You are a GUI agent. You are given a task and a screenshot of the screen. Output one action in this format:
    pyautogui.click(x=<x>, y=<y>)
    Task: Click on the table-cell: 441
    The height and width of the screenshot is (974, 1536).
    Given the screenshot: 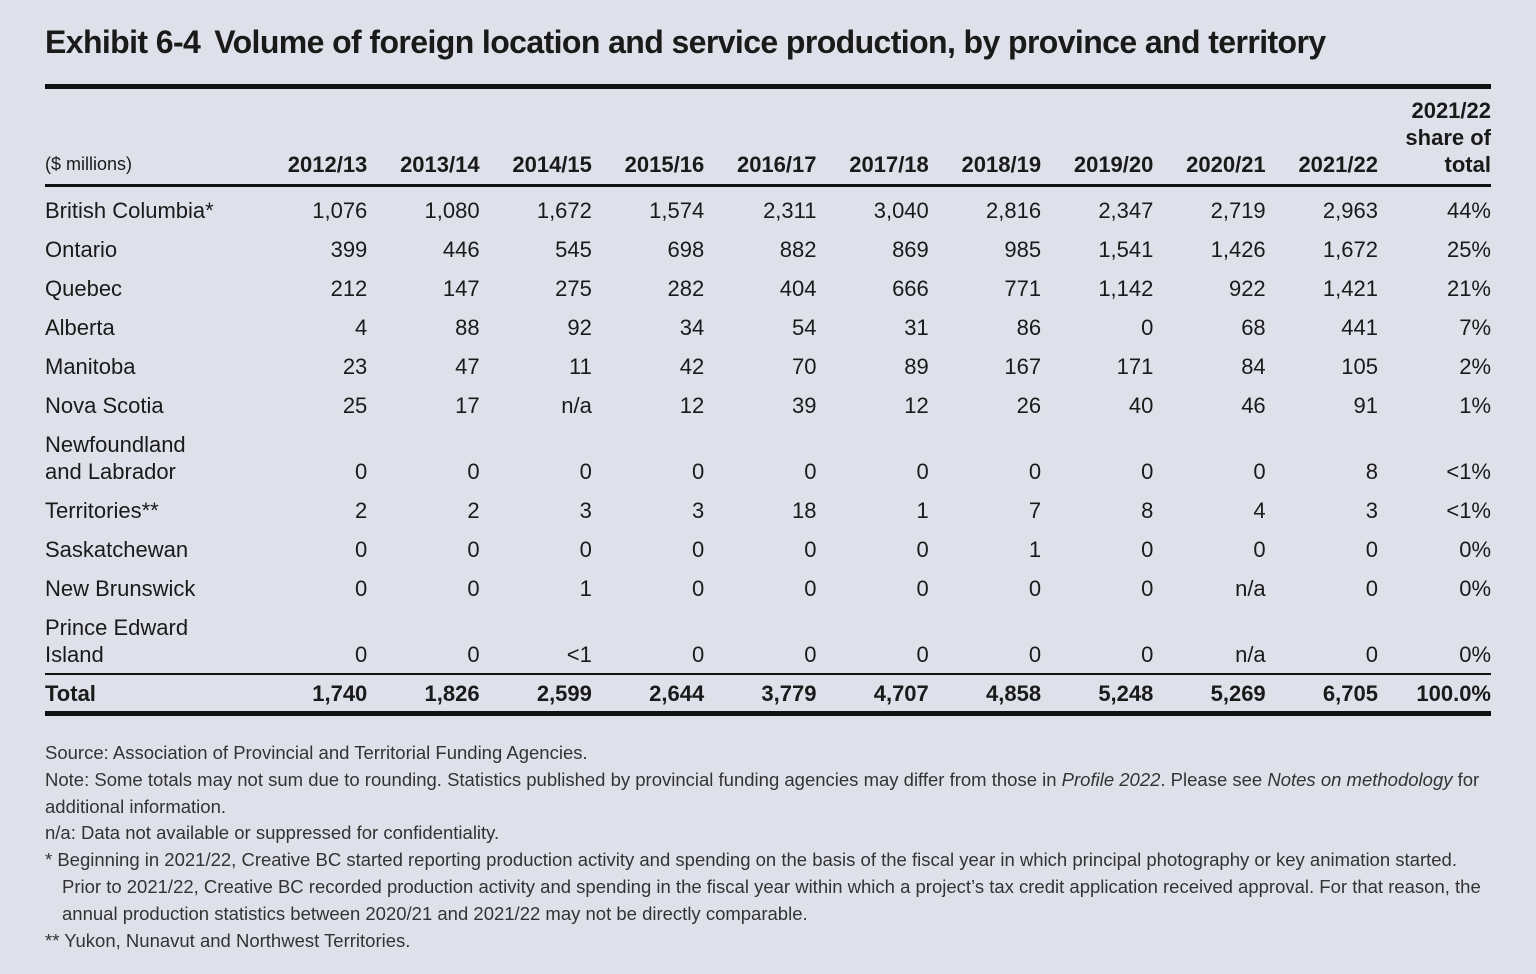 What is the action you would take?
    pyautogui.click(x=1359, y=327)
    